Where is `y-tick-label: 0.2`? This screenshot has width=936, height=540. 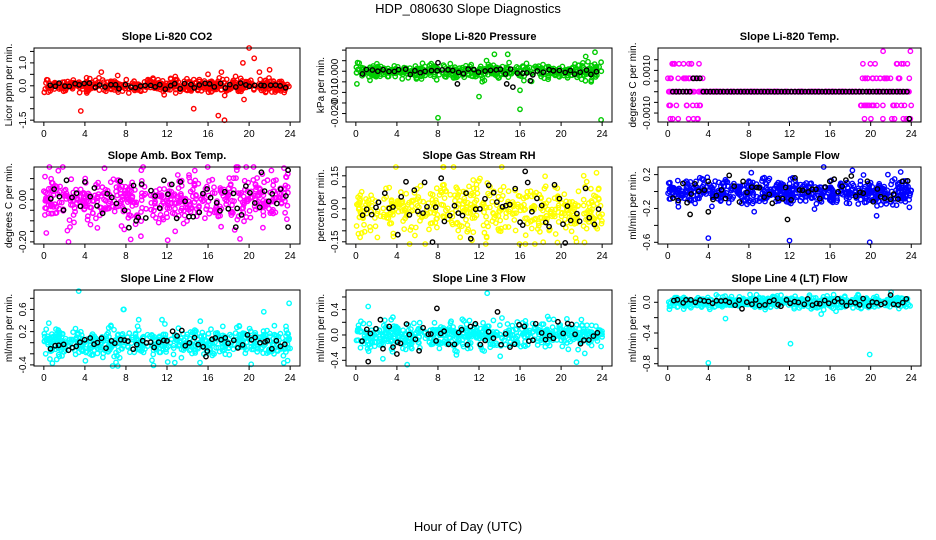 y-tick-label: 0.2 is located at coordinates (23, 331).